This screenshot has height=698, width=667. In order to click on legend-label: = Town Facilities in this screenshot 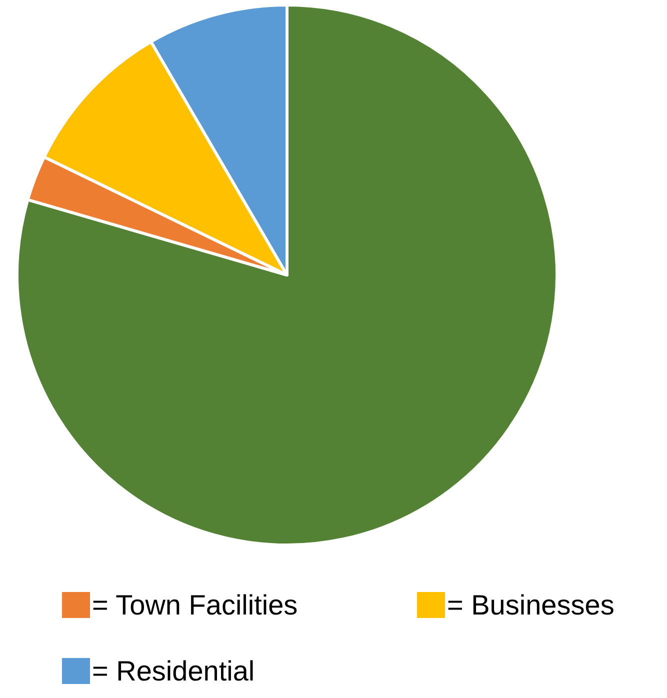, I will do `click(195, 605)`.